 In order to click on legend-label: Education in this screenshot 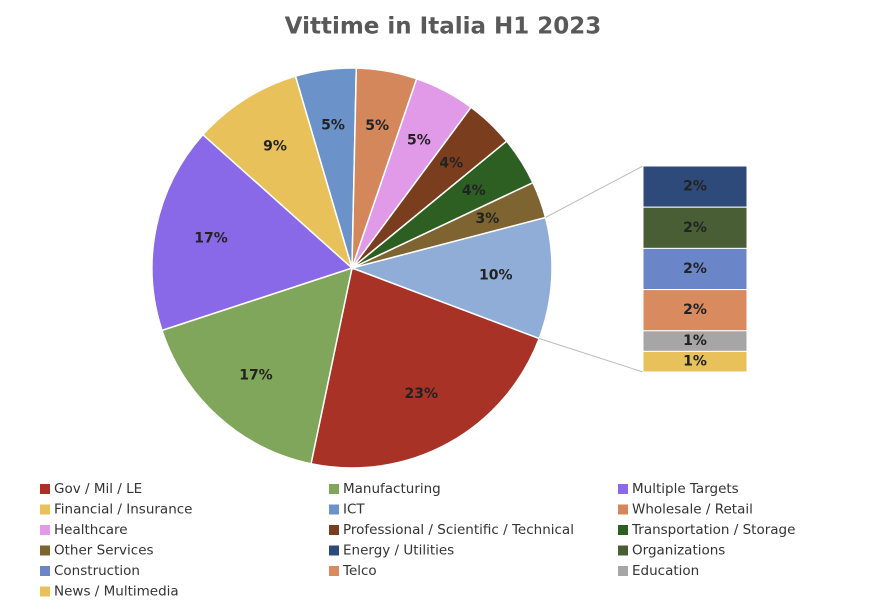, I will do `click(665, 571)`.